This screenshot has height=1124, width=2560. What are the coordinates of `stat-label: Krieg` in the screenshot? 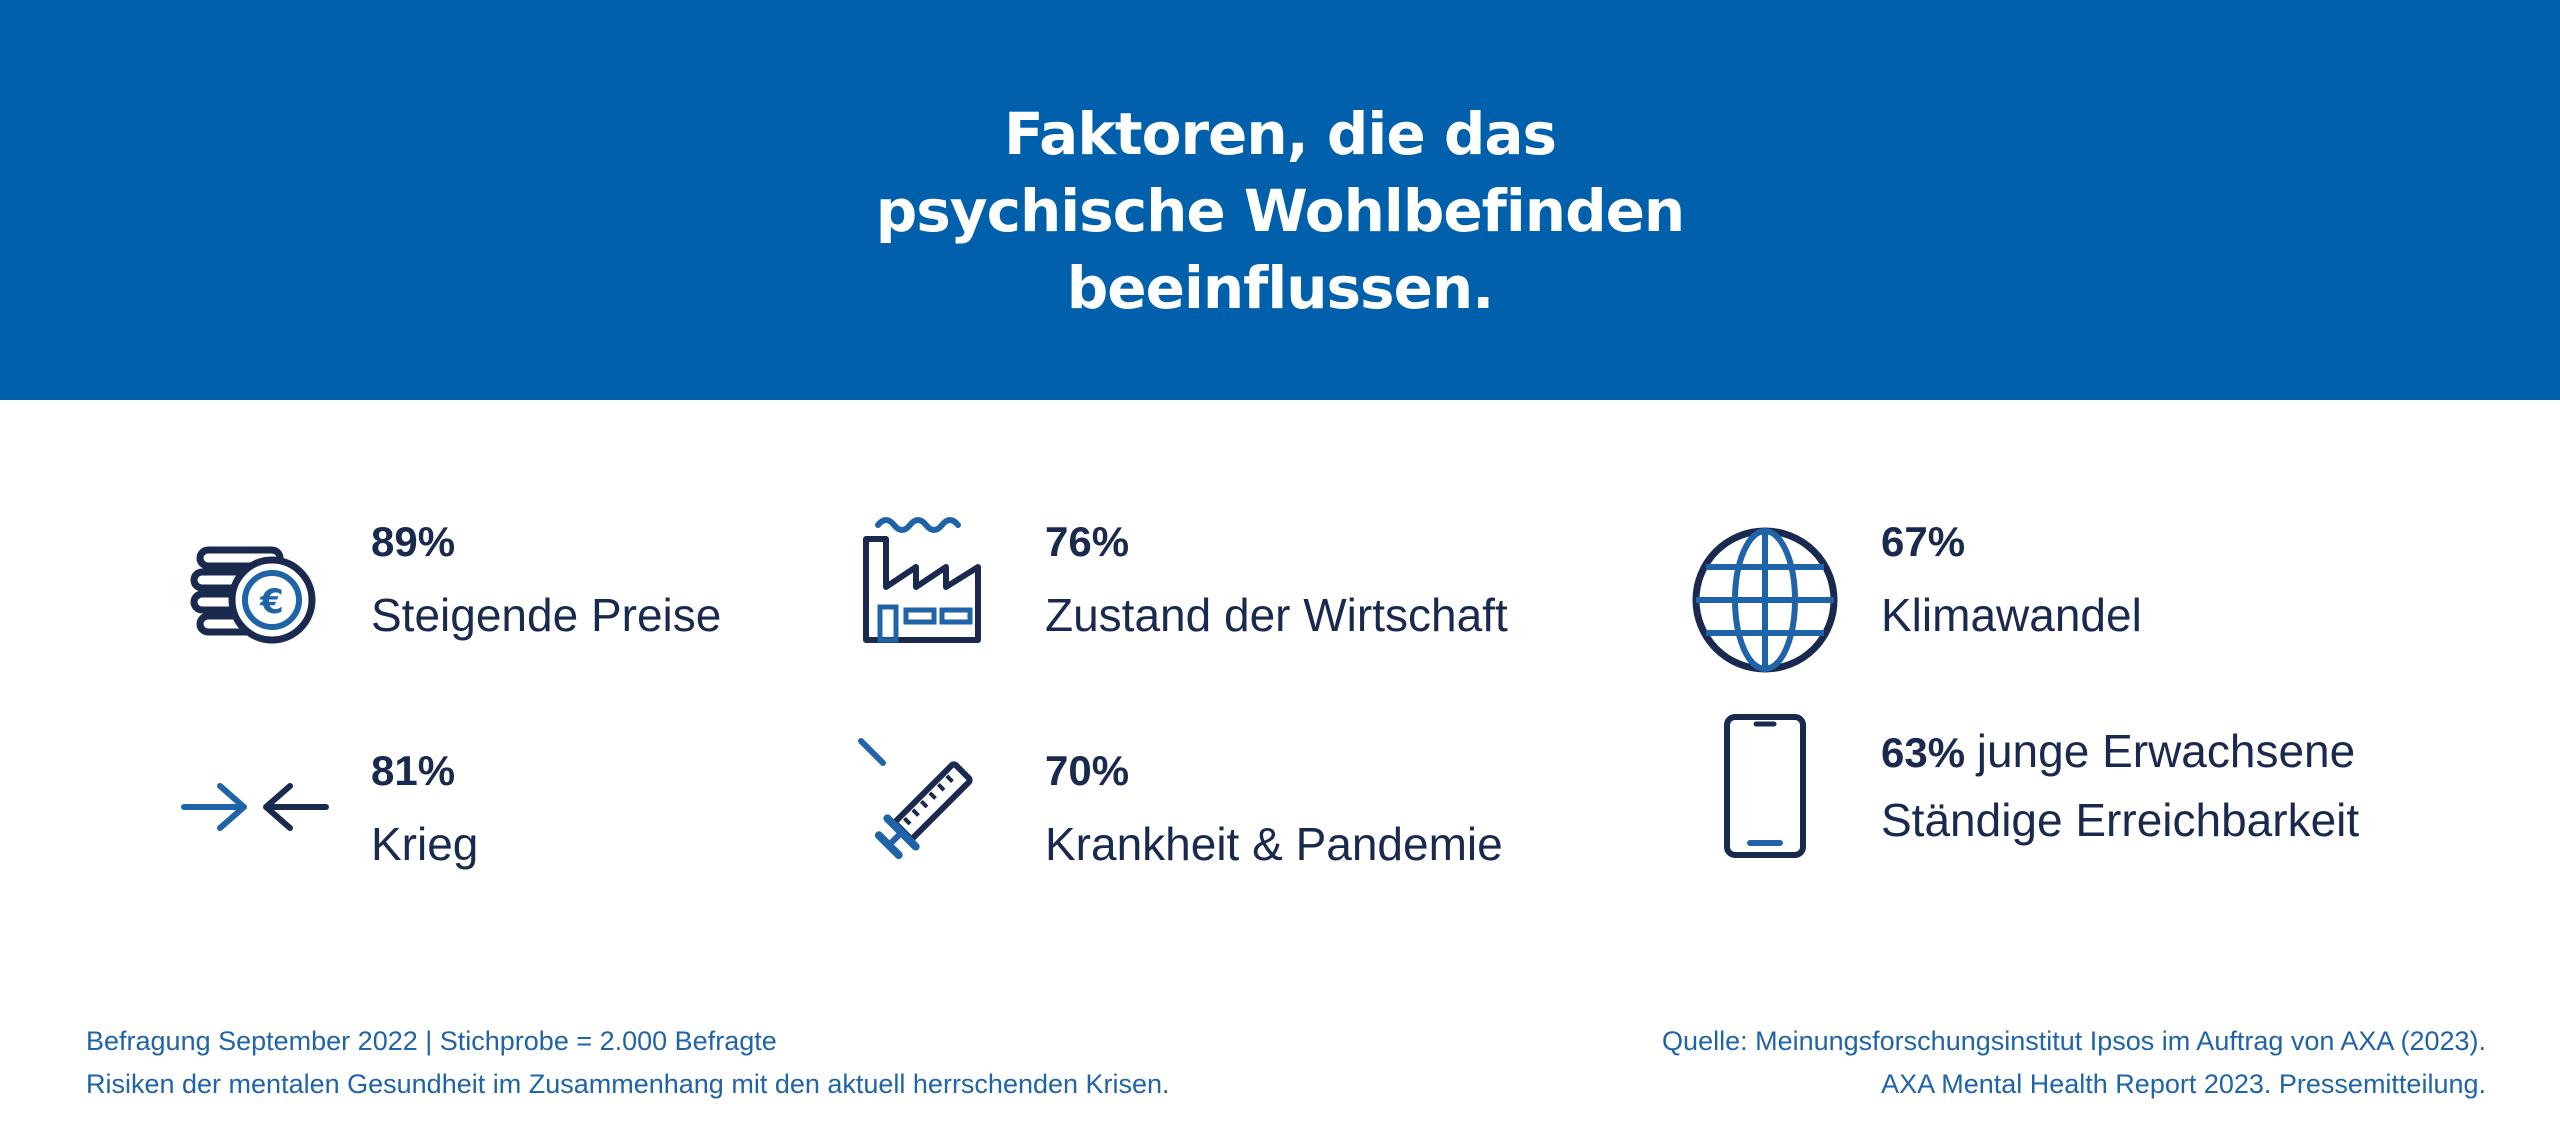 It's located at (425, 844).